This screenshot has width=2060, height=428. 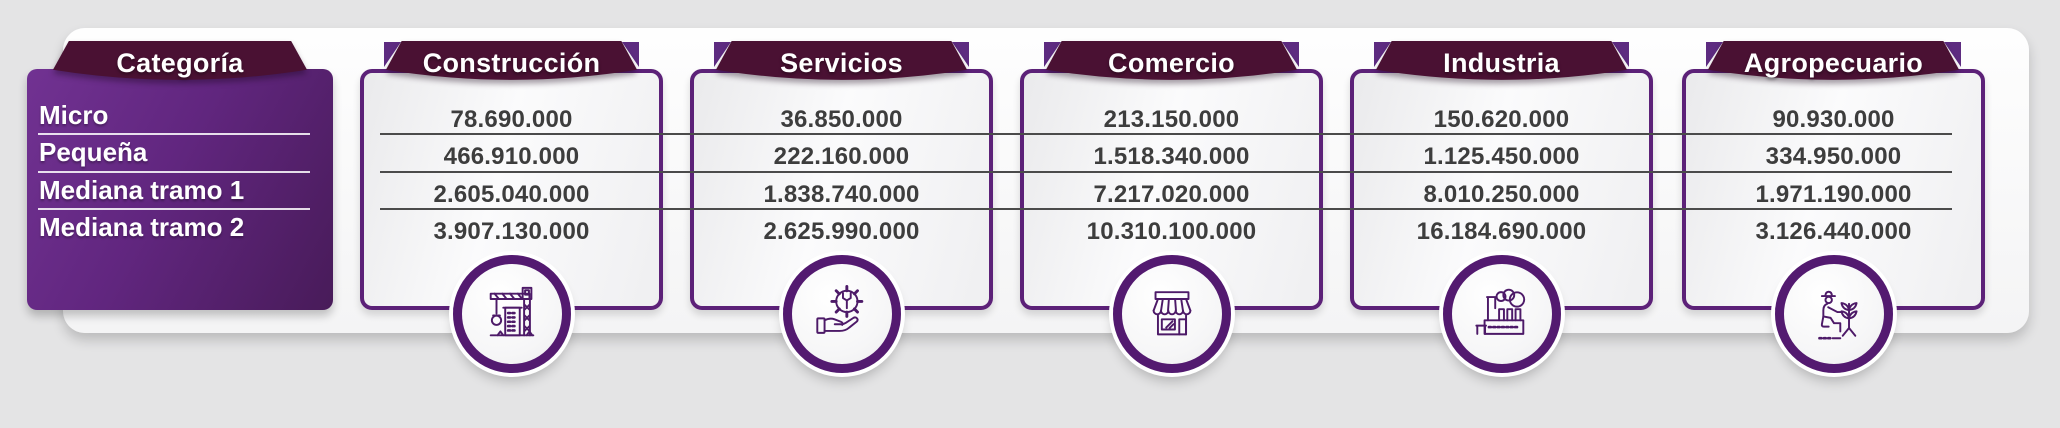 I want to click on sector-header: Comercio, so click(x=1171, y=63).